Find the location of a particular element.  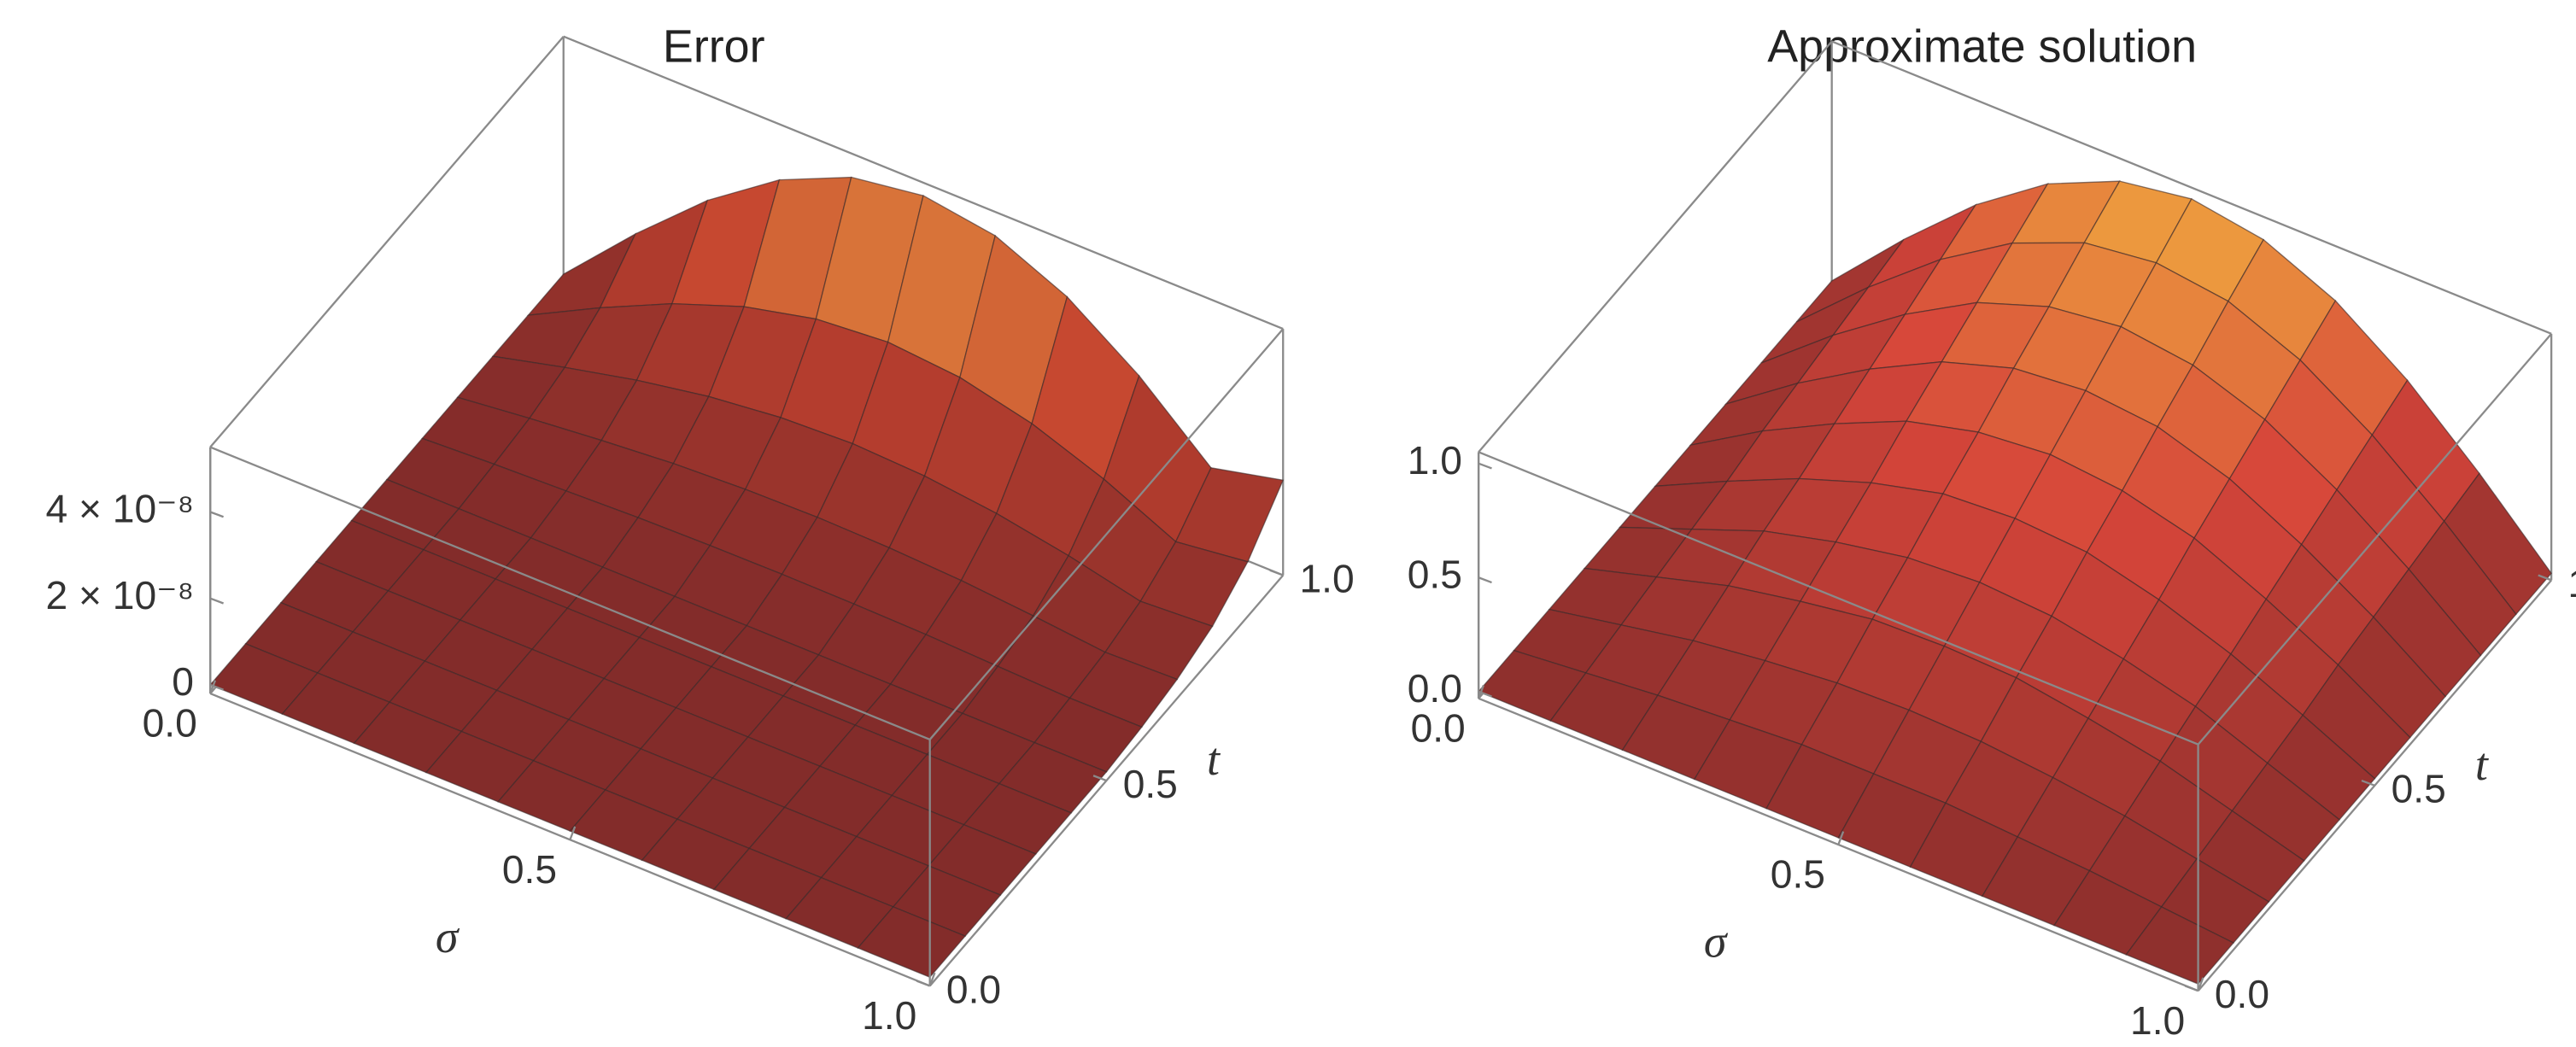

z-tick-label: 2 × 10⁻⁸ is located at coordinates (120, 595).